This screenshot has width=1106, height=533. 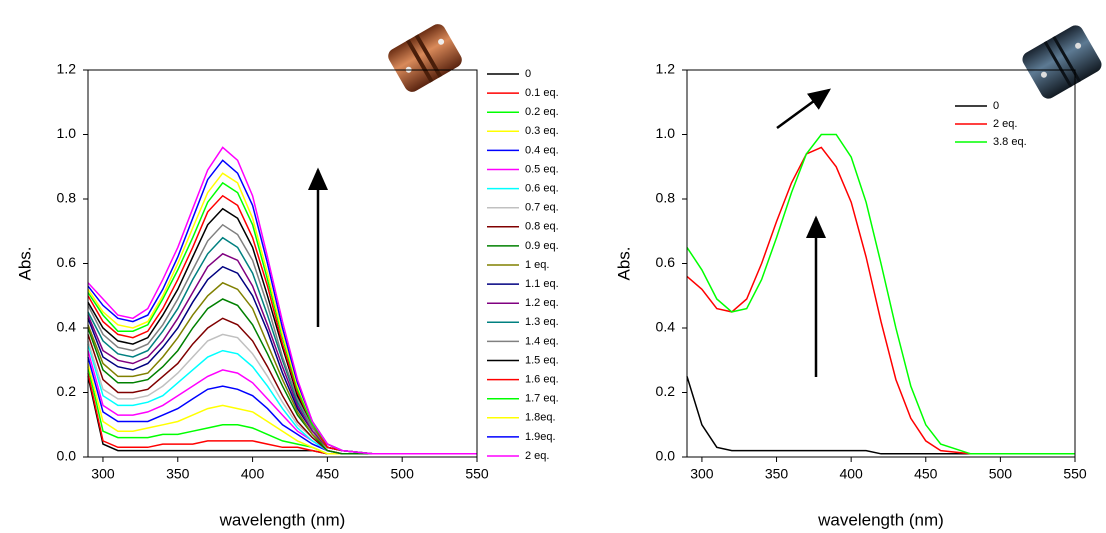 What do you see at coordinates (542, 169) in the screenshot?
I see `legend-label: 0.5 eq.` at bounding box center [542, 169].